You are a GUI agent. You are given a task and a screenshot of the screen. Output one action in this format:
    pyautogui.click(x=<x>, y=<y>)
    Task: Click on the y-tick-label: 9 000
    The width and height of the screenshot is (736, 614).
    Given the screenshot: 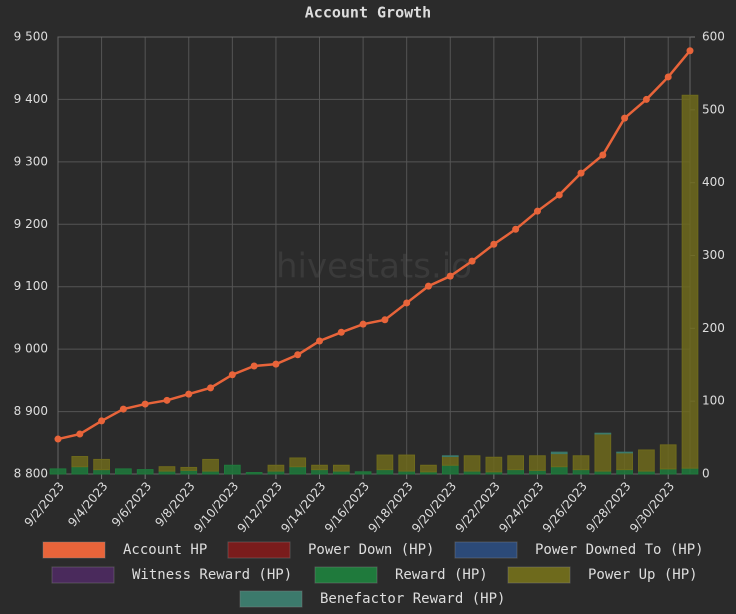 What is the action you would take?
    pyautogui.click(x=31, y=349)
    